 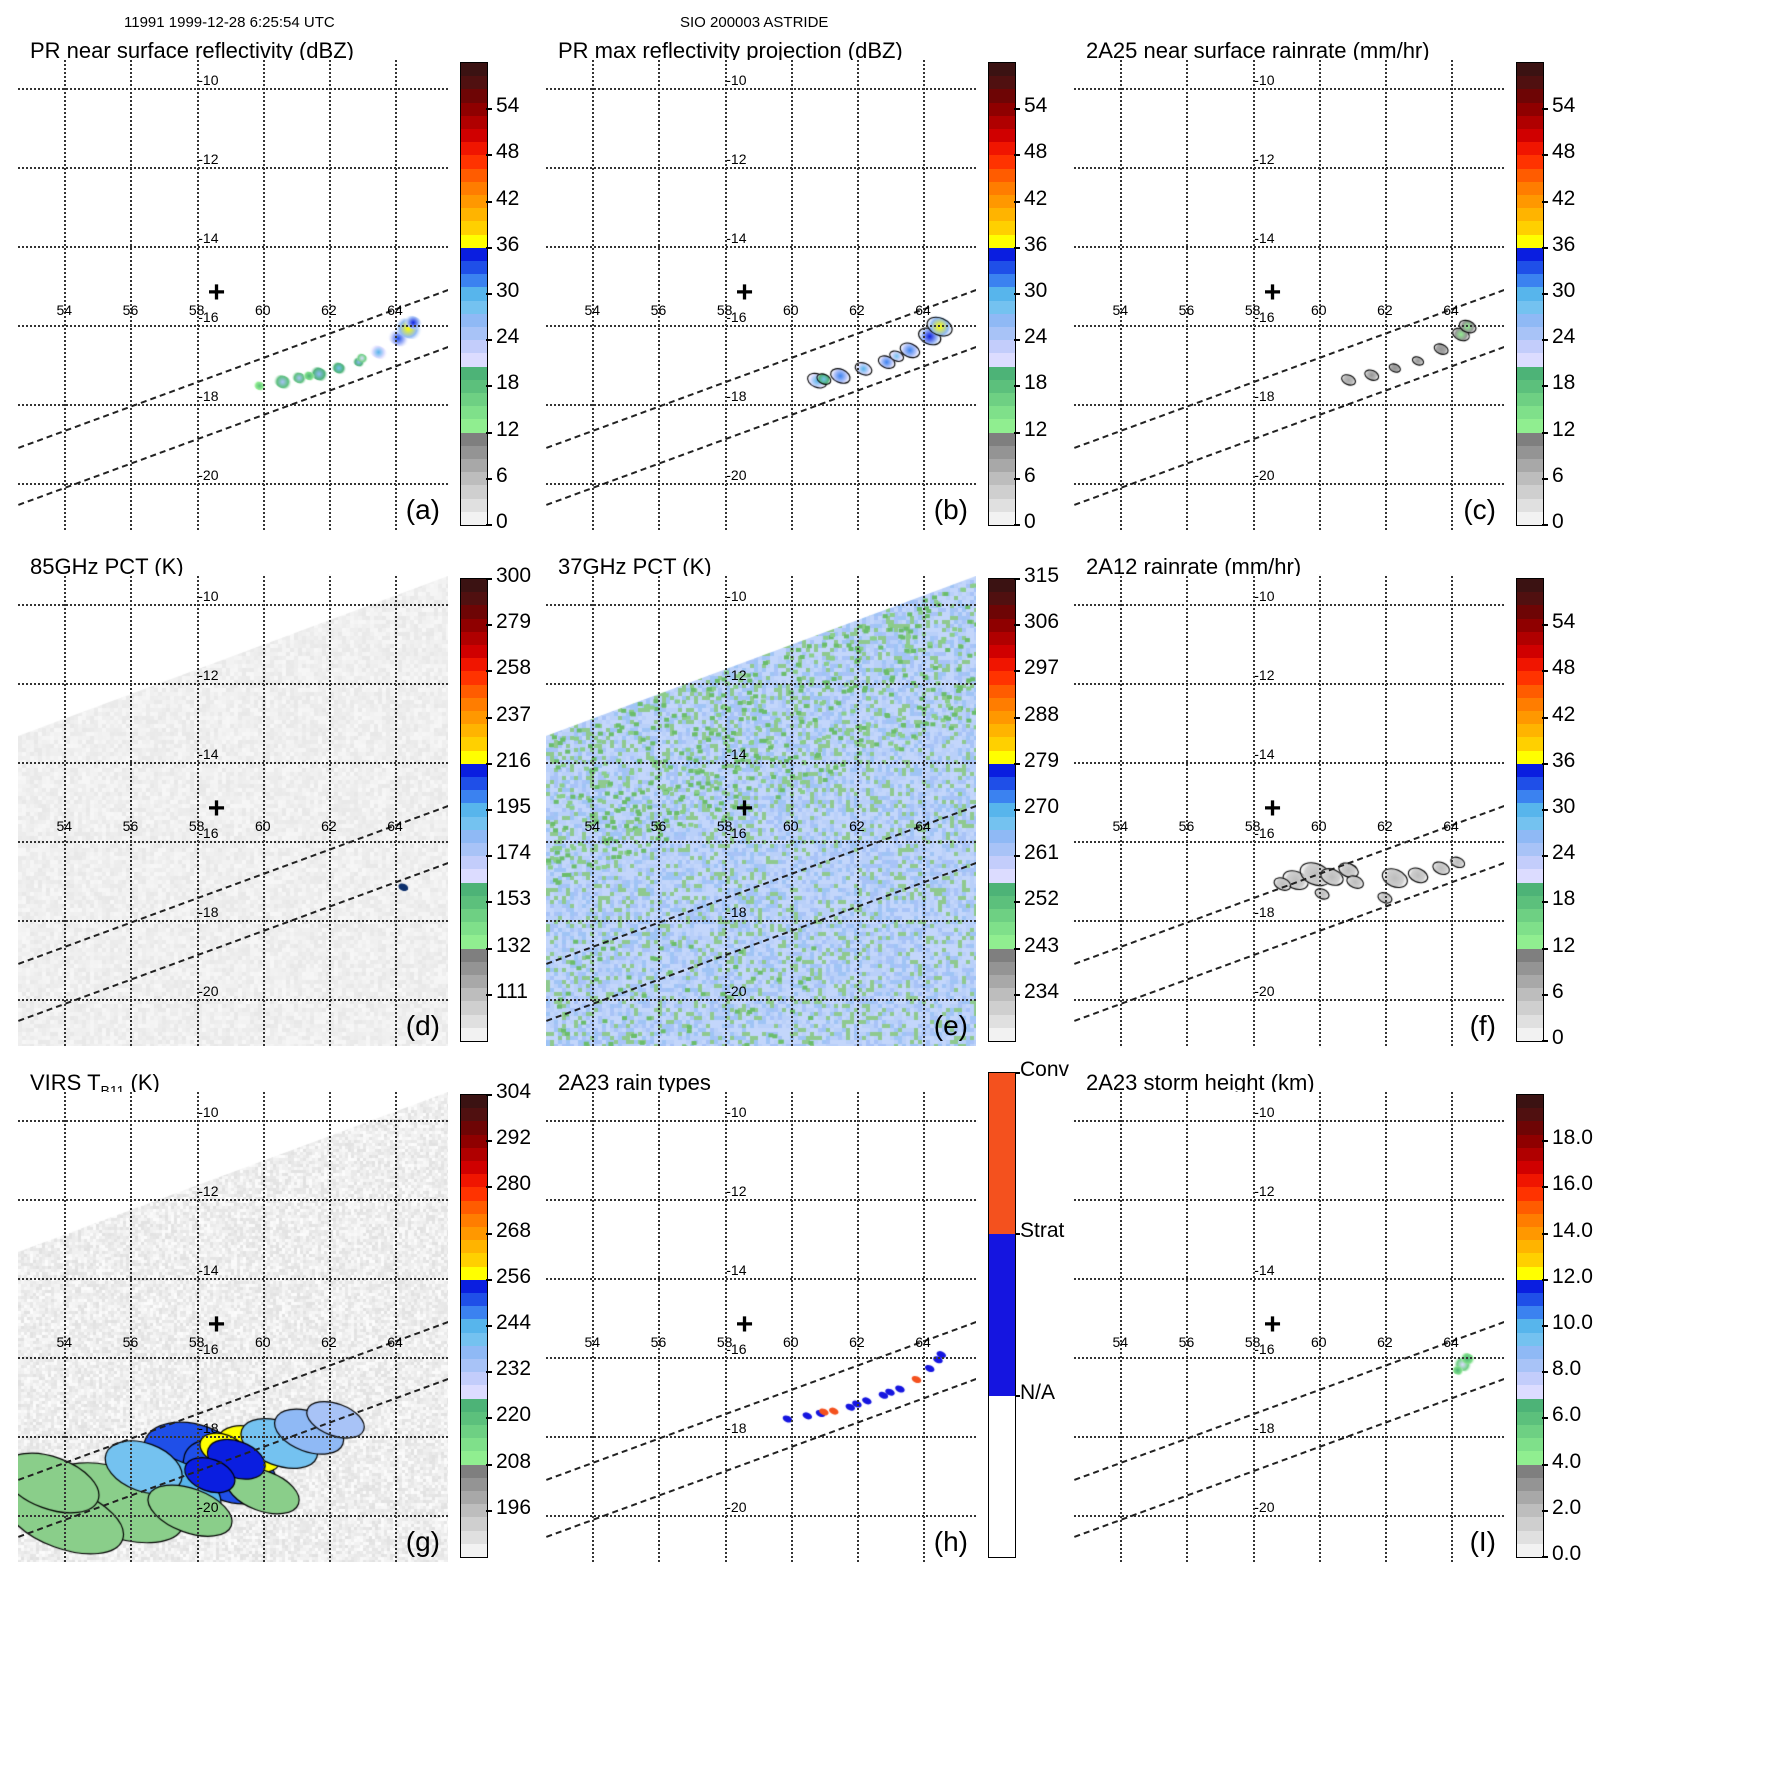 I want to click on colorbar-label-f-8: 48, so click(x=1564, y=668).